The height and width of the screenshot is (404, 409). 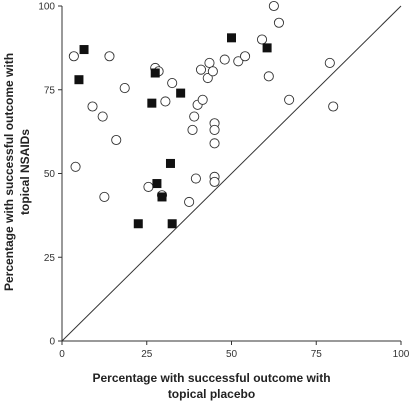 What do you see at coordinates (232, 354) in the screenshot?
I see `x-tick-label: 50` at bounding box center [232, 354].